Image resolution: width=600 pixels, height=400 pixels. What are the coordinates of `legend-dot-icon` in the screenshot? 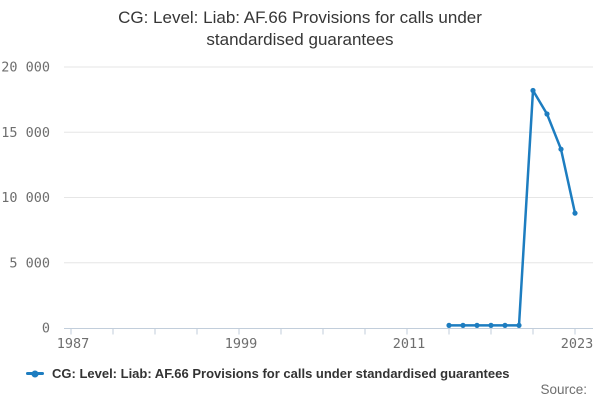 It's located at (35, 373).